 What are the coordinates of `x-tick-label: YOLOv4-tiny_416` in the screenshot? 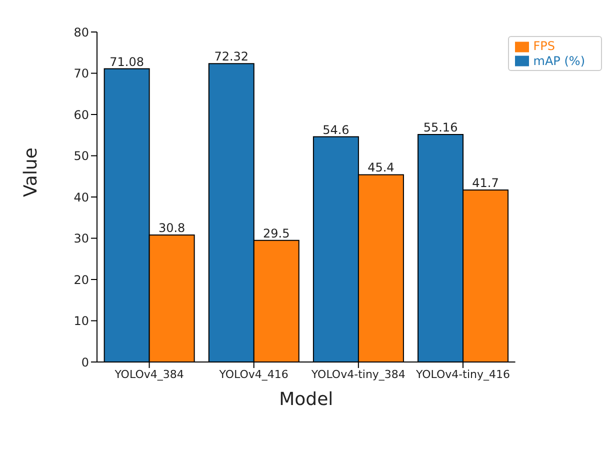 It's located at (462, 374).